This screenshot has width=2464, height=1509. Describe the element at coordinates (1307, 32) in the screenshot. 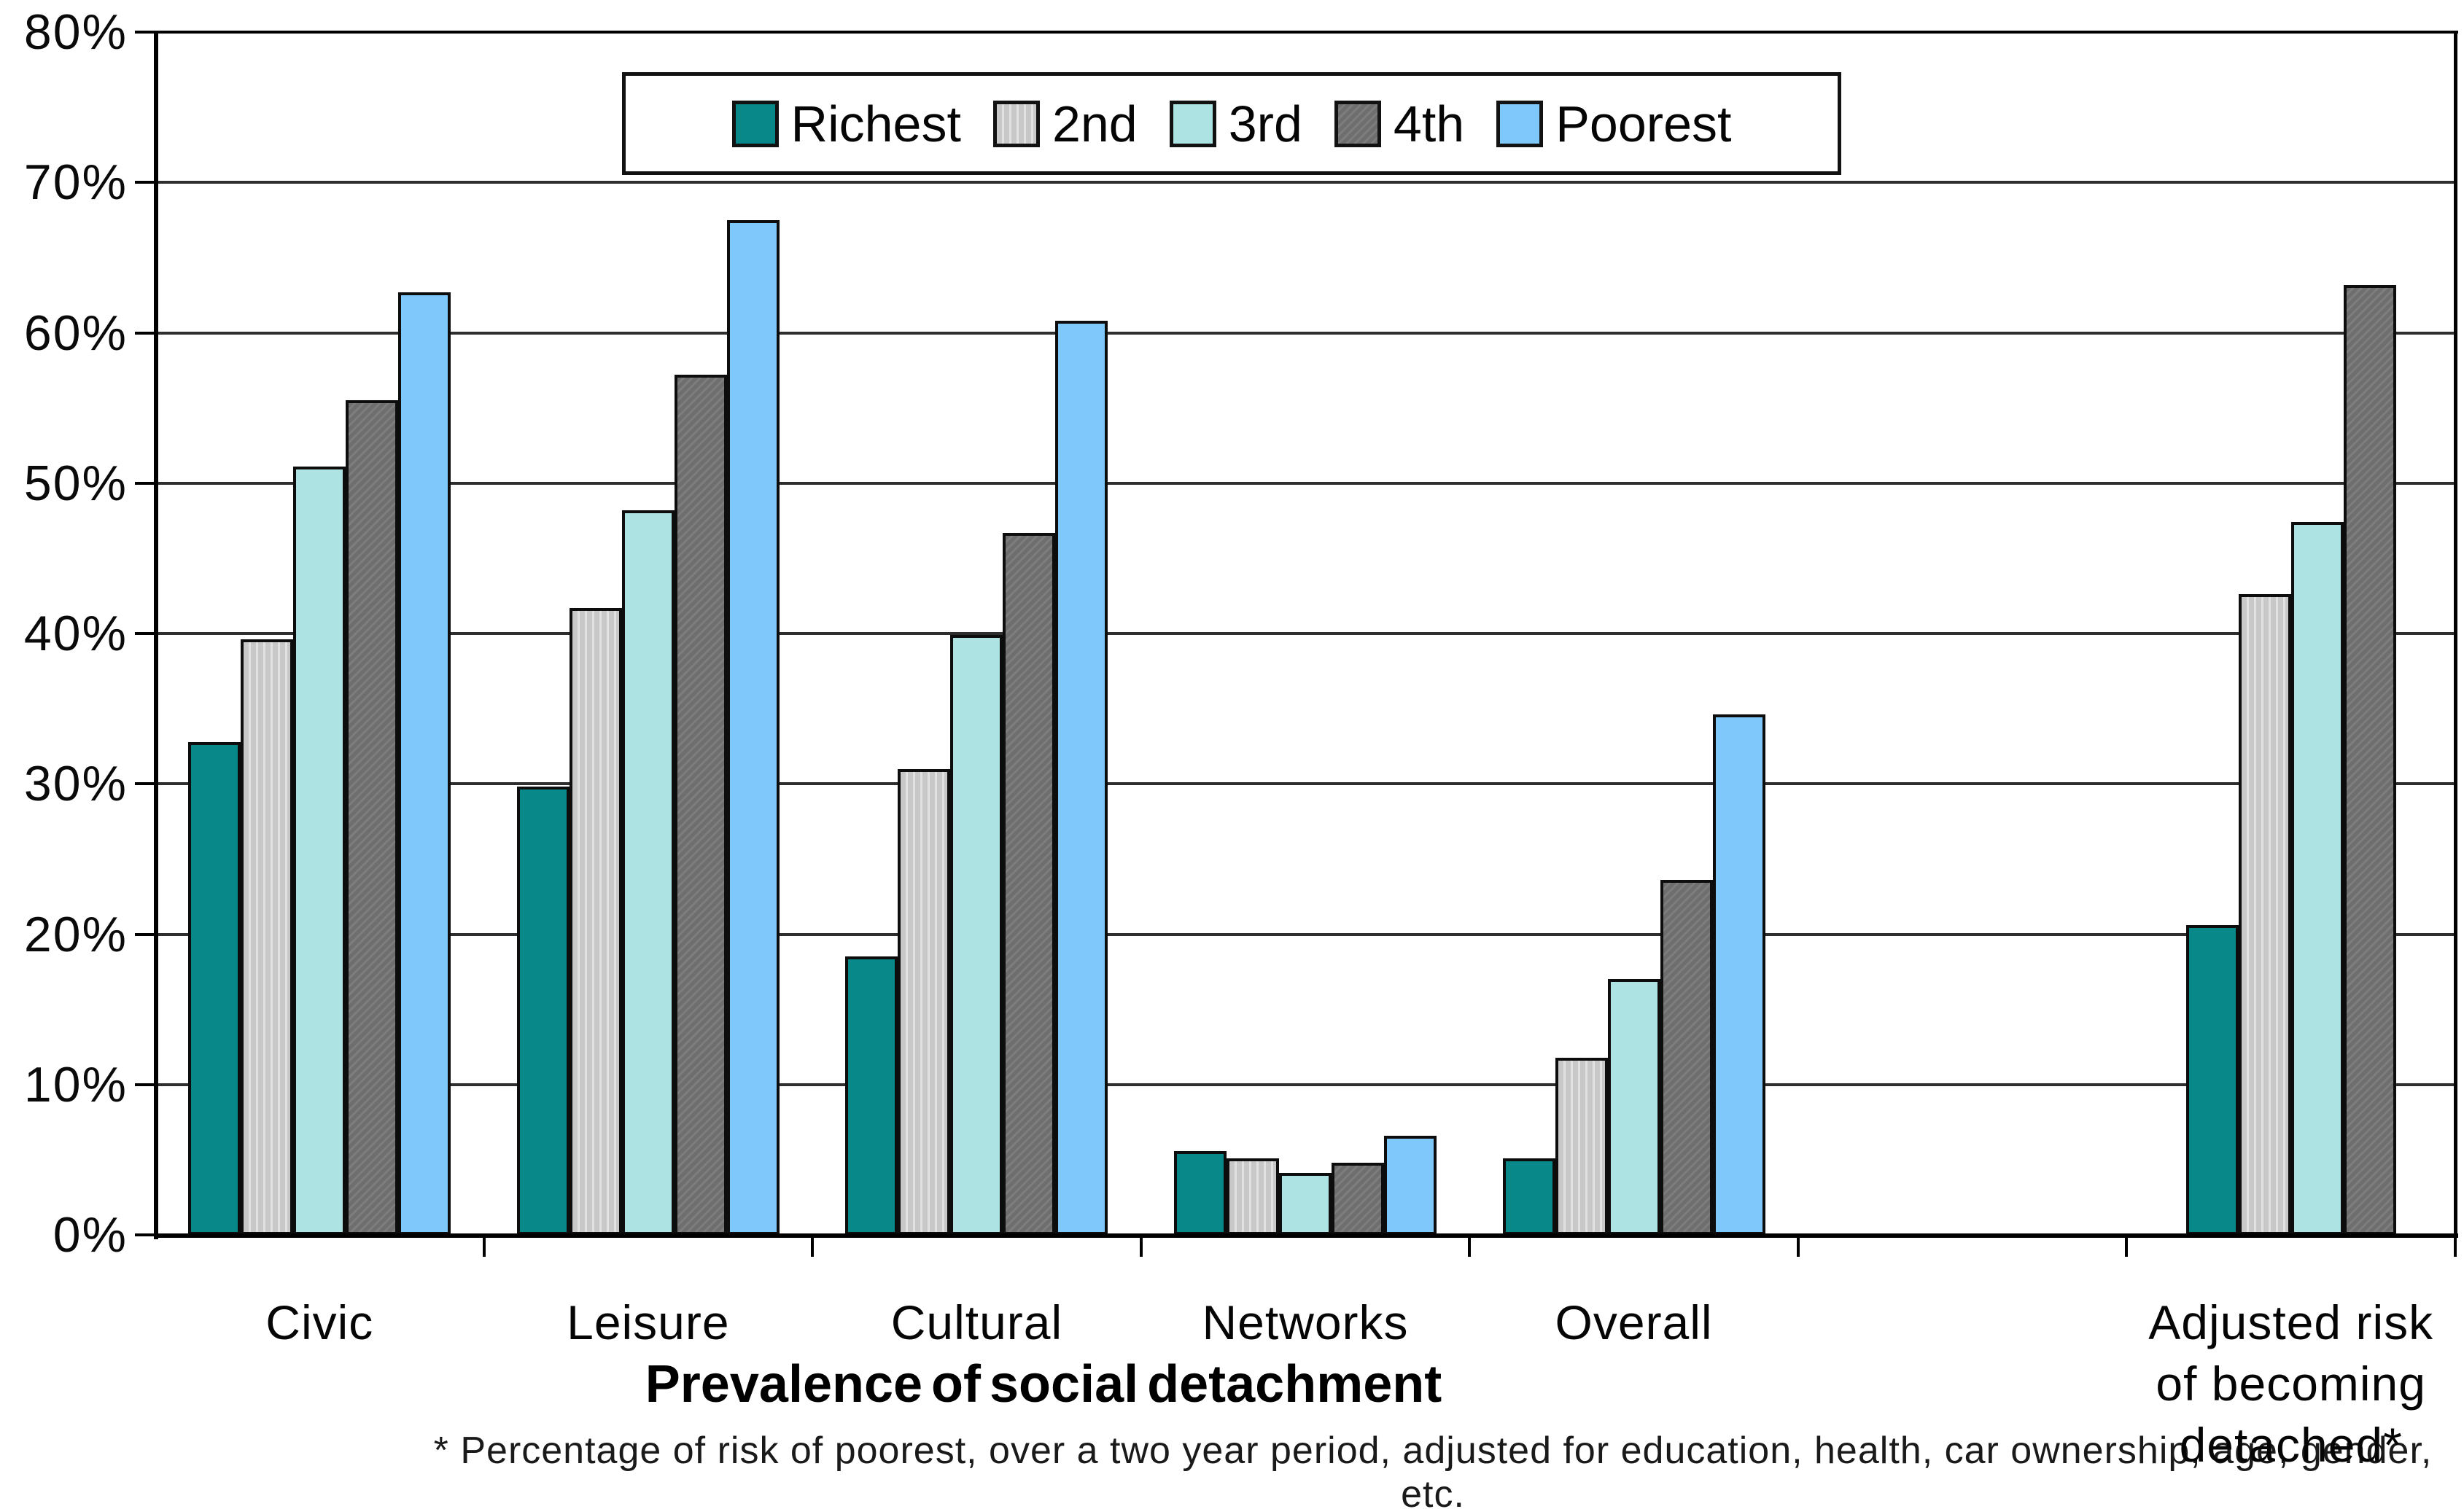

I see `plot-top-border` at that location.